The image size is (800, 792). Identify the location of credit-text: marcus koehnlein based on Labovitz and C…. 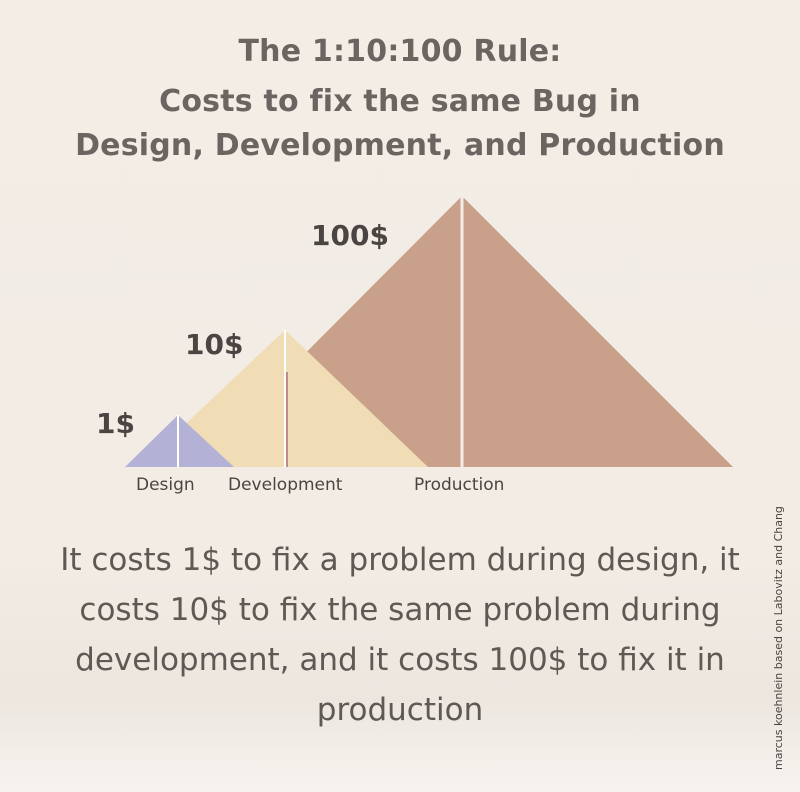
(778, 638).